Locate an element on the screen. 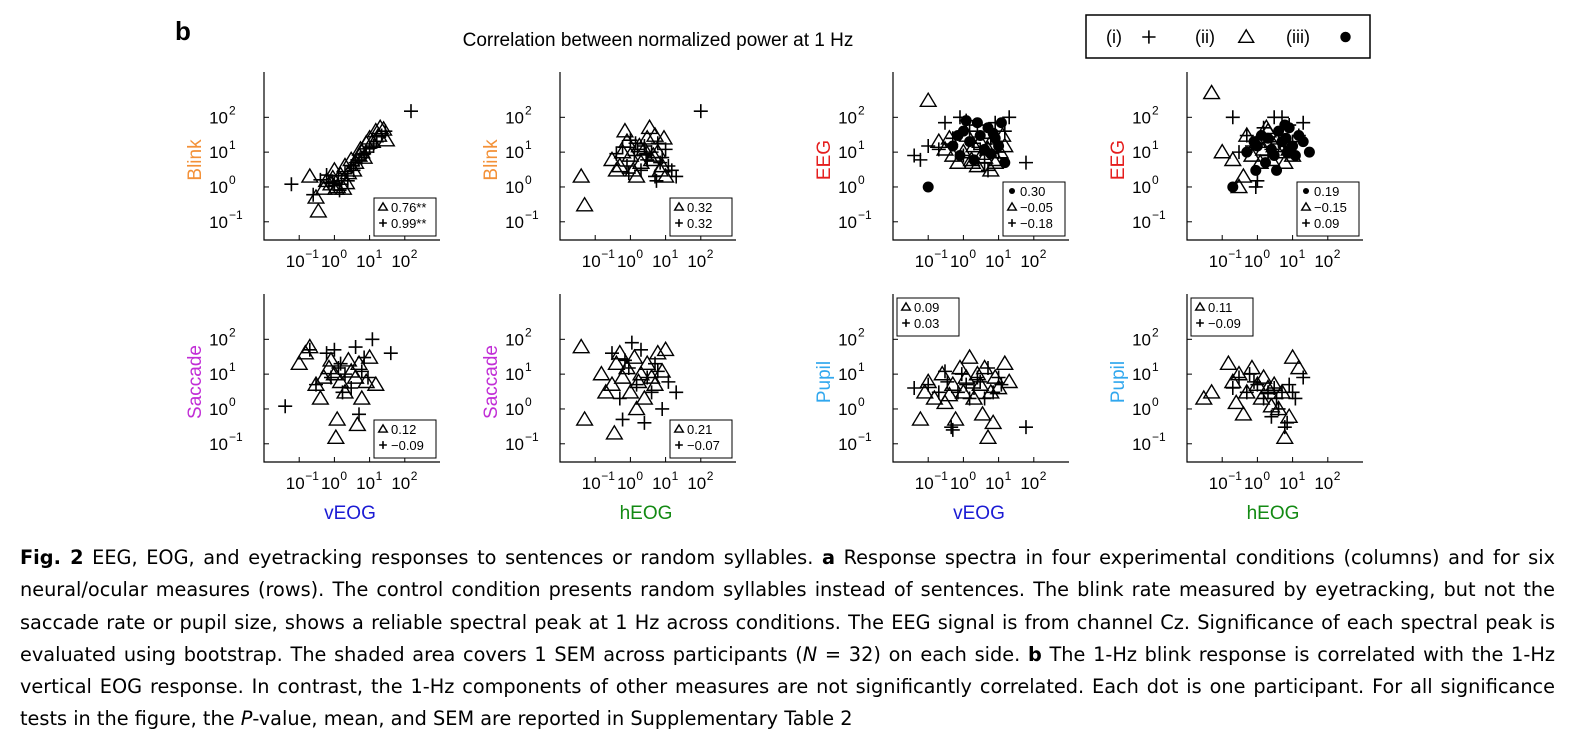 The height and width of the screenshot is (749, 1579). data-point-dot is located at coordinates (1303, 142).